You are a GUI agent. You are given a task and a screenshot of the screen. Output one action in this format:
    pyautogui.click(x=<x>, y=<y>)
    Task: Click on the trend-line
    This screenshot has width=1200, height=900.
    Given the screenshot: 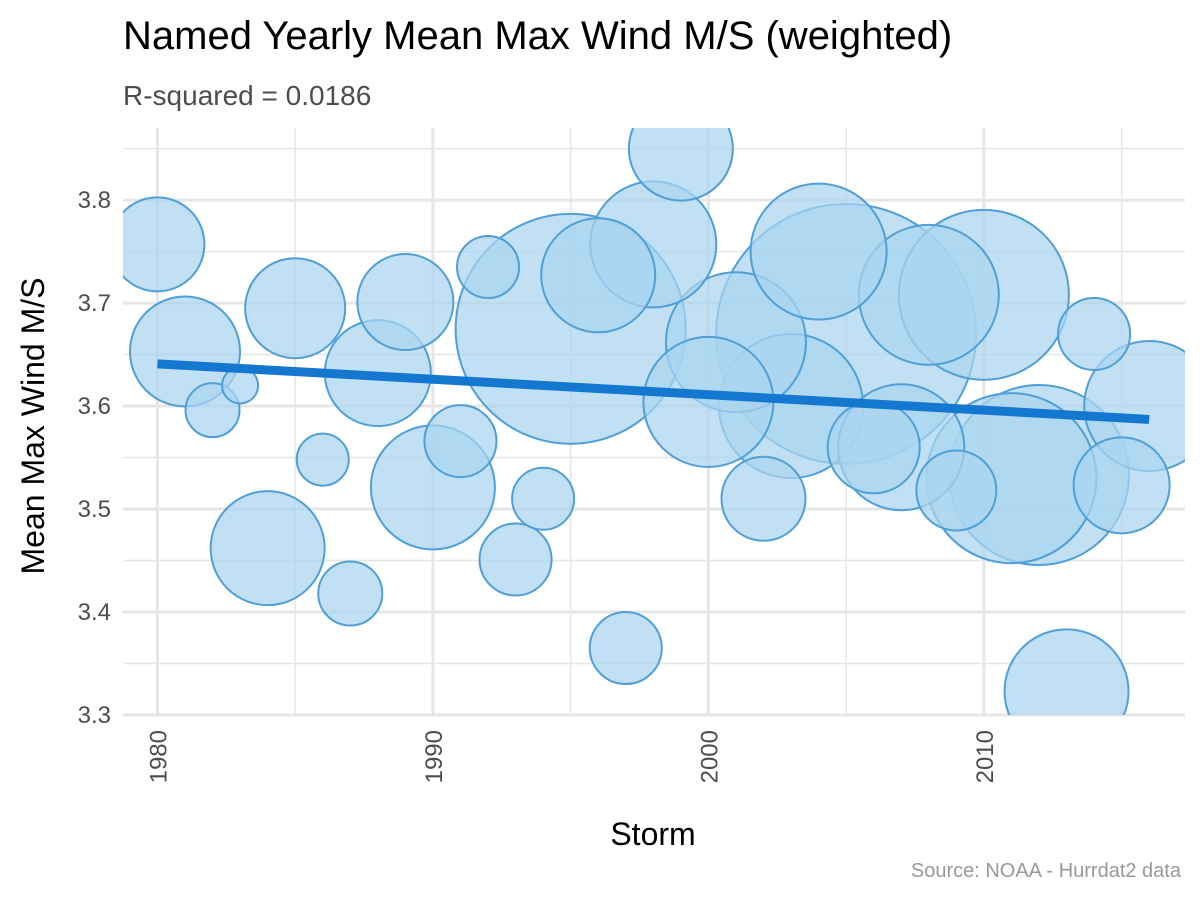 What is the action you would take?
    pyautogui.click(x=653, y=391)
    